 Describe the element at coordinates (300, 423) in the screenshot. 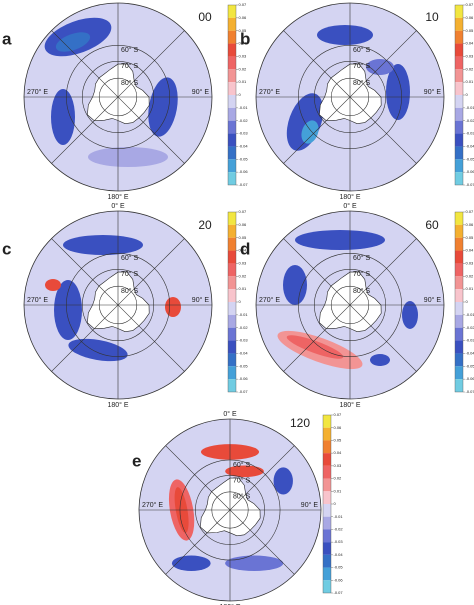

I see `panel-label: 120` at that location.